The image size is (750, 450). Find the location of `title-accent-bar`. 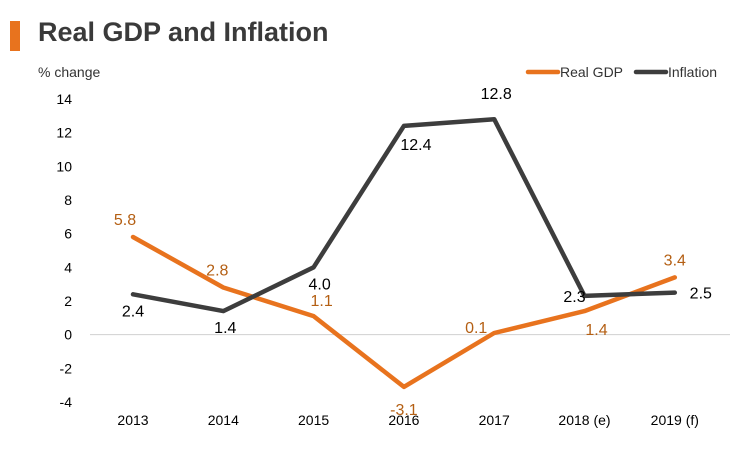

title-accent-bar is located at coordinates (15, 36).